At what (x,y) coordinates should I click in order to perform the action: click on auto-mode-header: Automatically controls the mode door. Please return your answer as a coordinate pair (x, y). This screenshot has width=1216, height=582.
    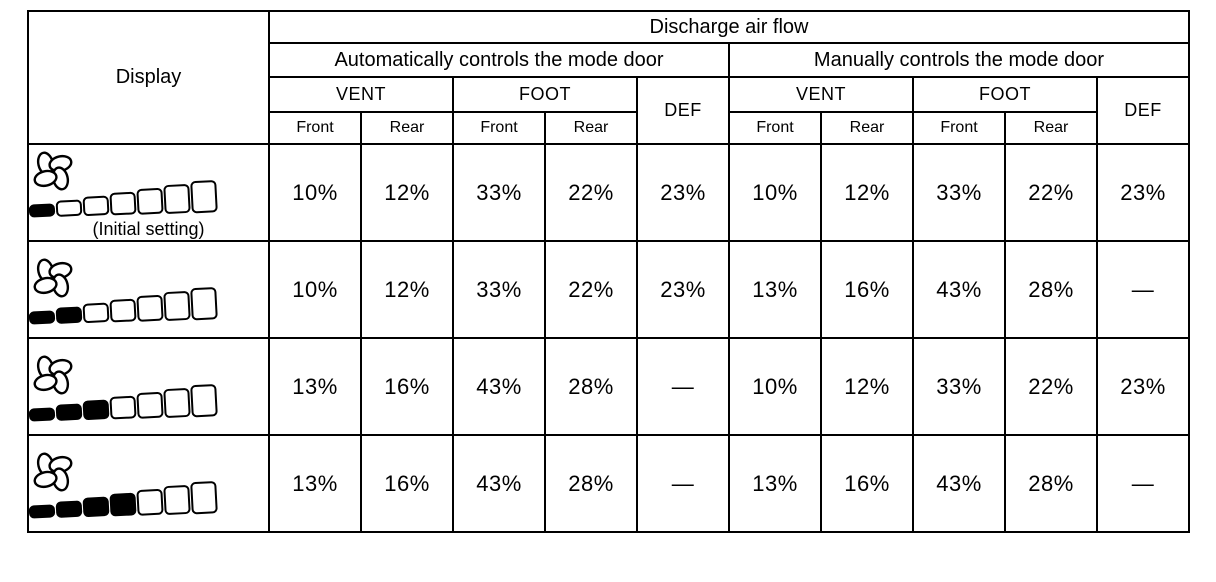
    Looking at the image, I should click on (499, 60).